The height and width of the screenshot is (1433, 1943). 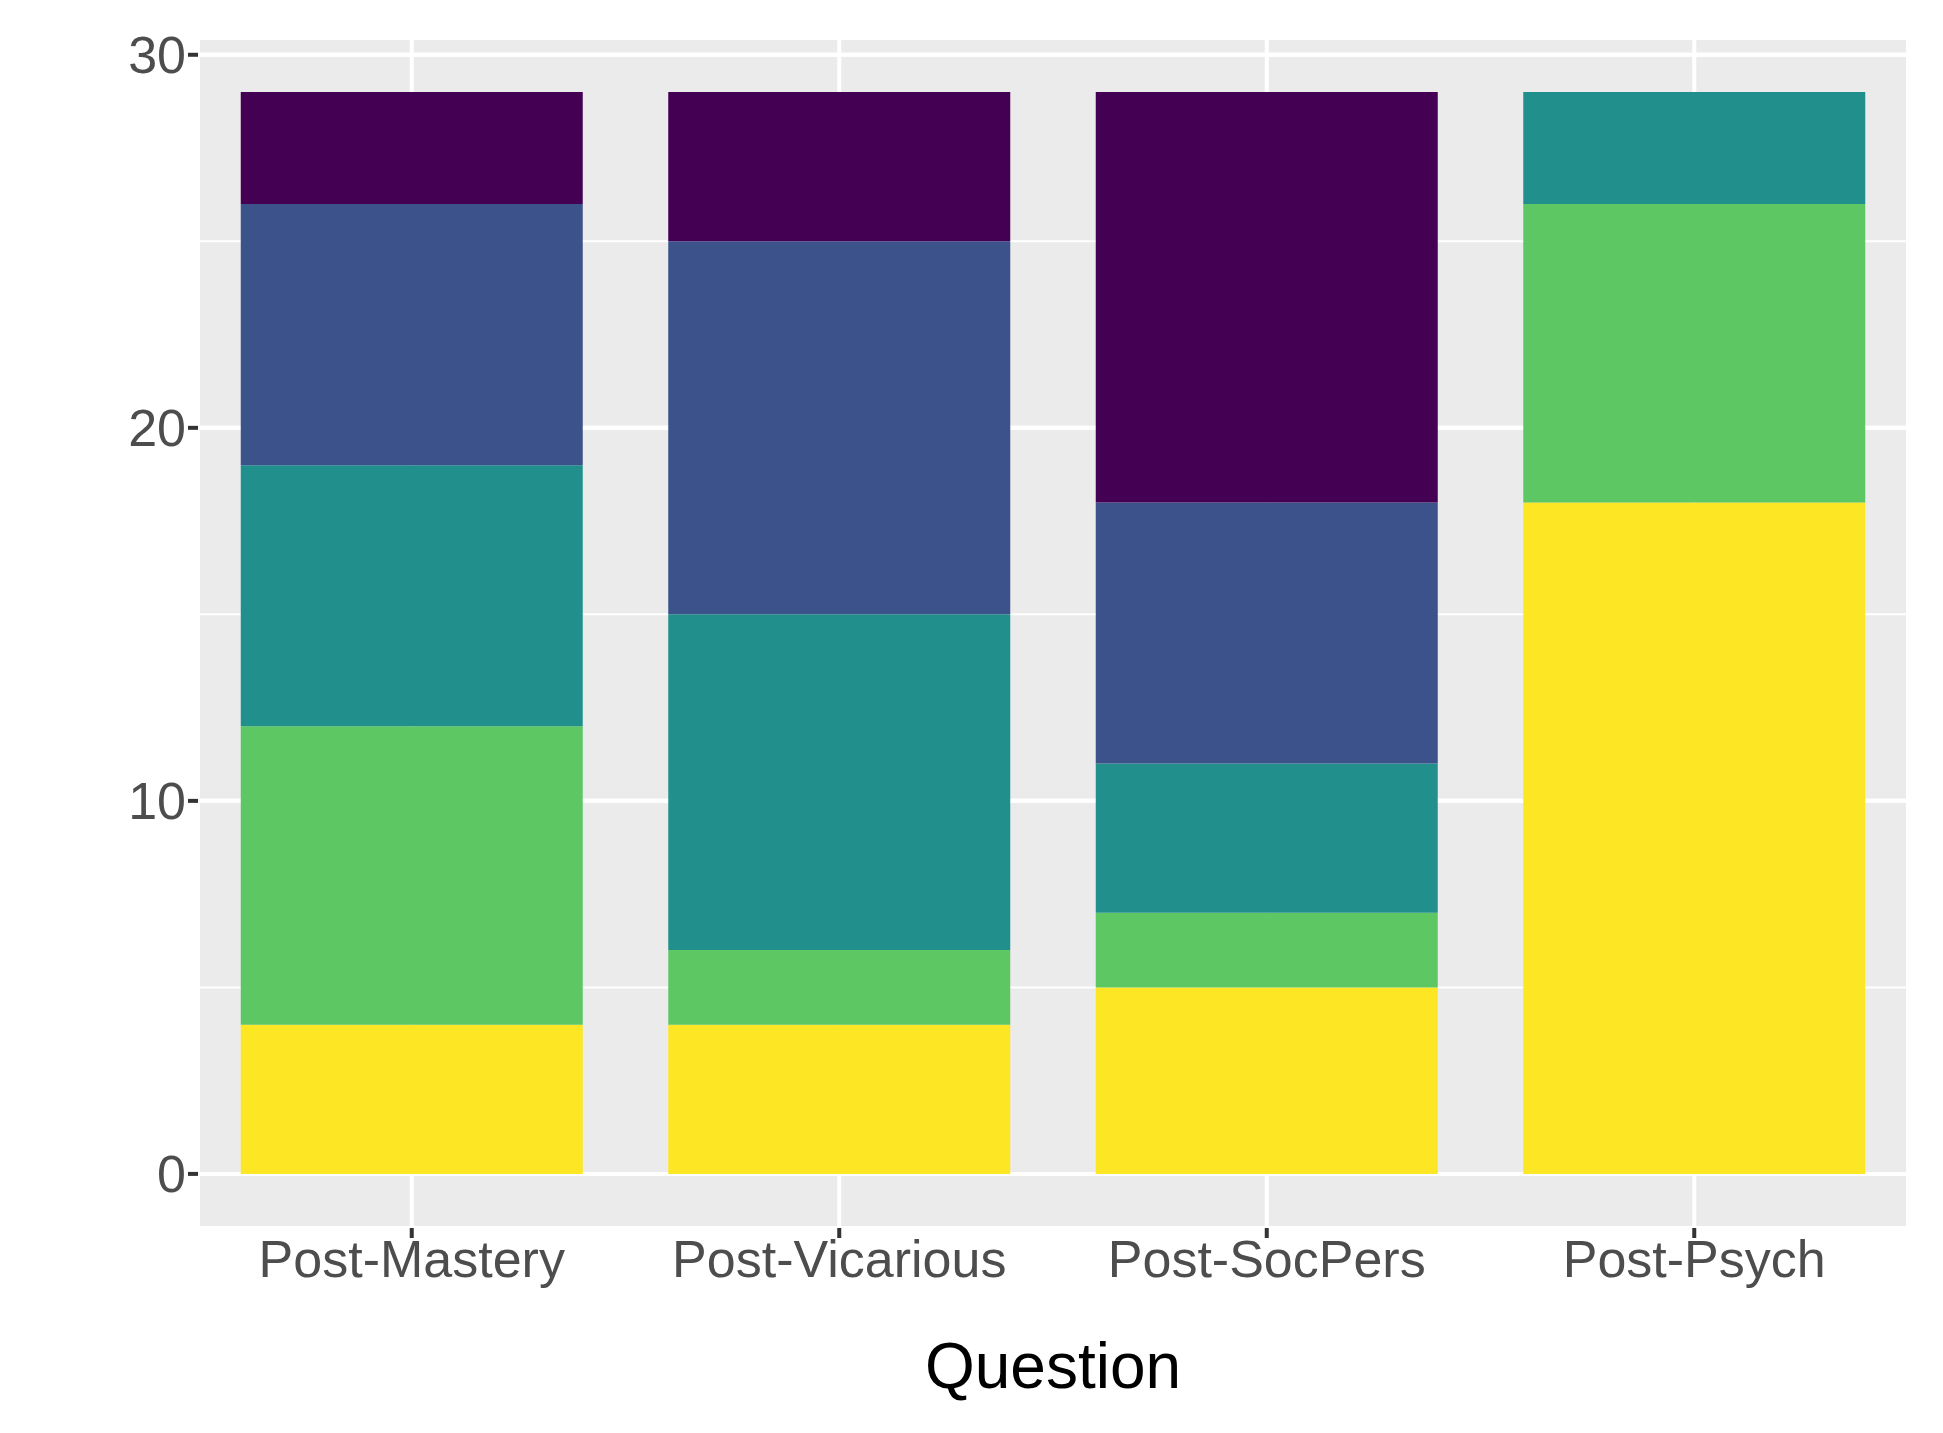 What do you see at coordinates (1694, 1258) in the screenshot?
I see `x-tick-label: Post-Psych` at bounding box center [1694, 1258].